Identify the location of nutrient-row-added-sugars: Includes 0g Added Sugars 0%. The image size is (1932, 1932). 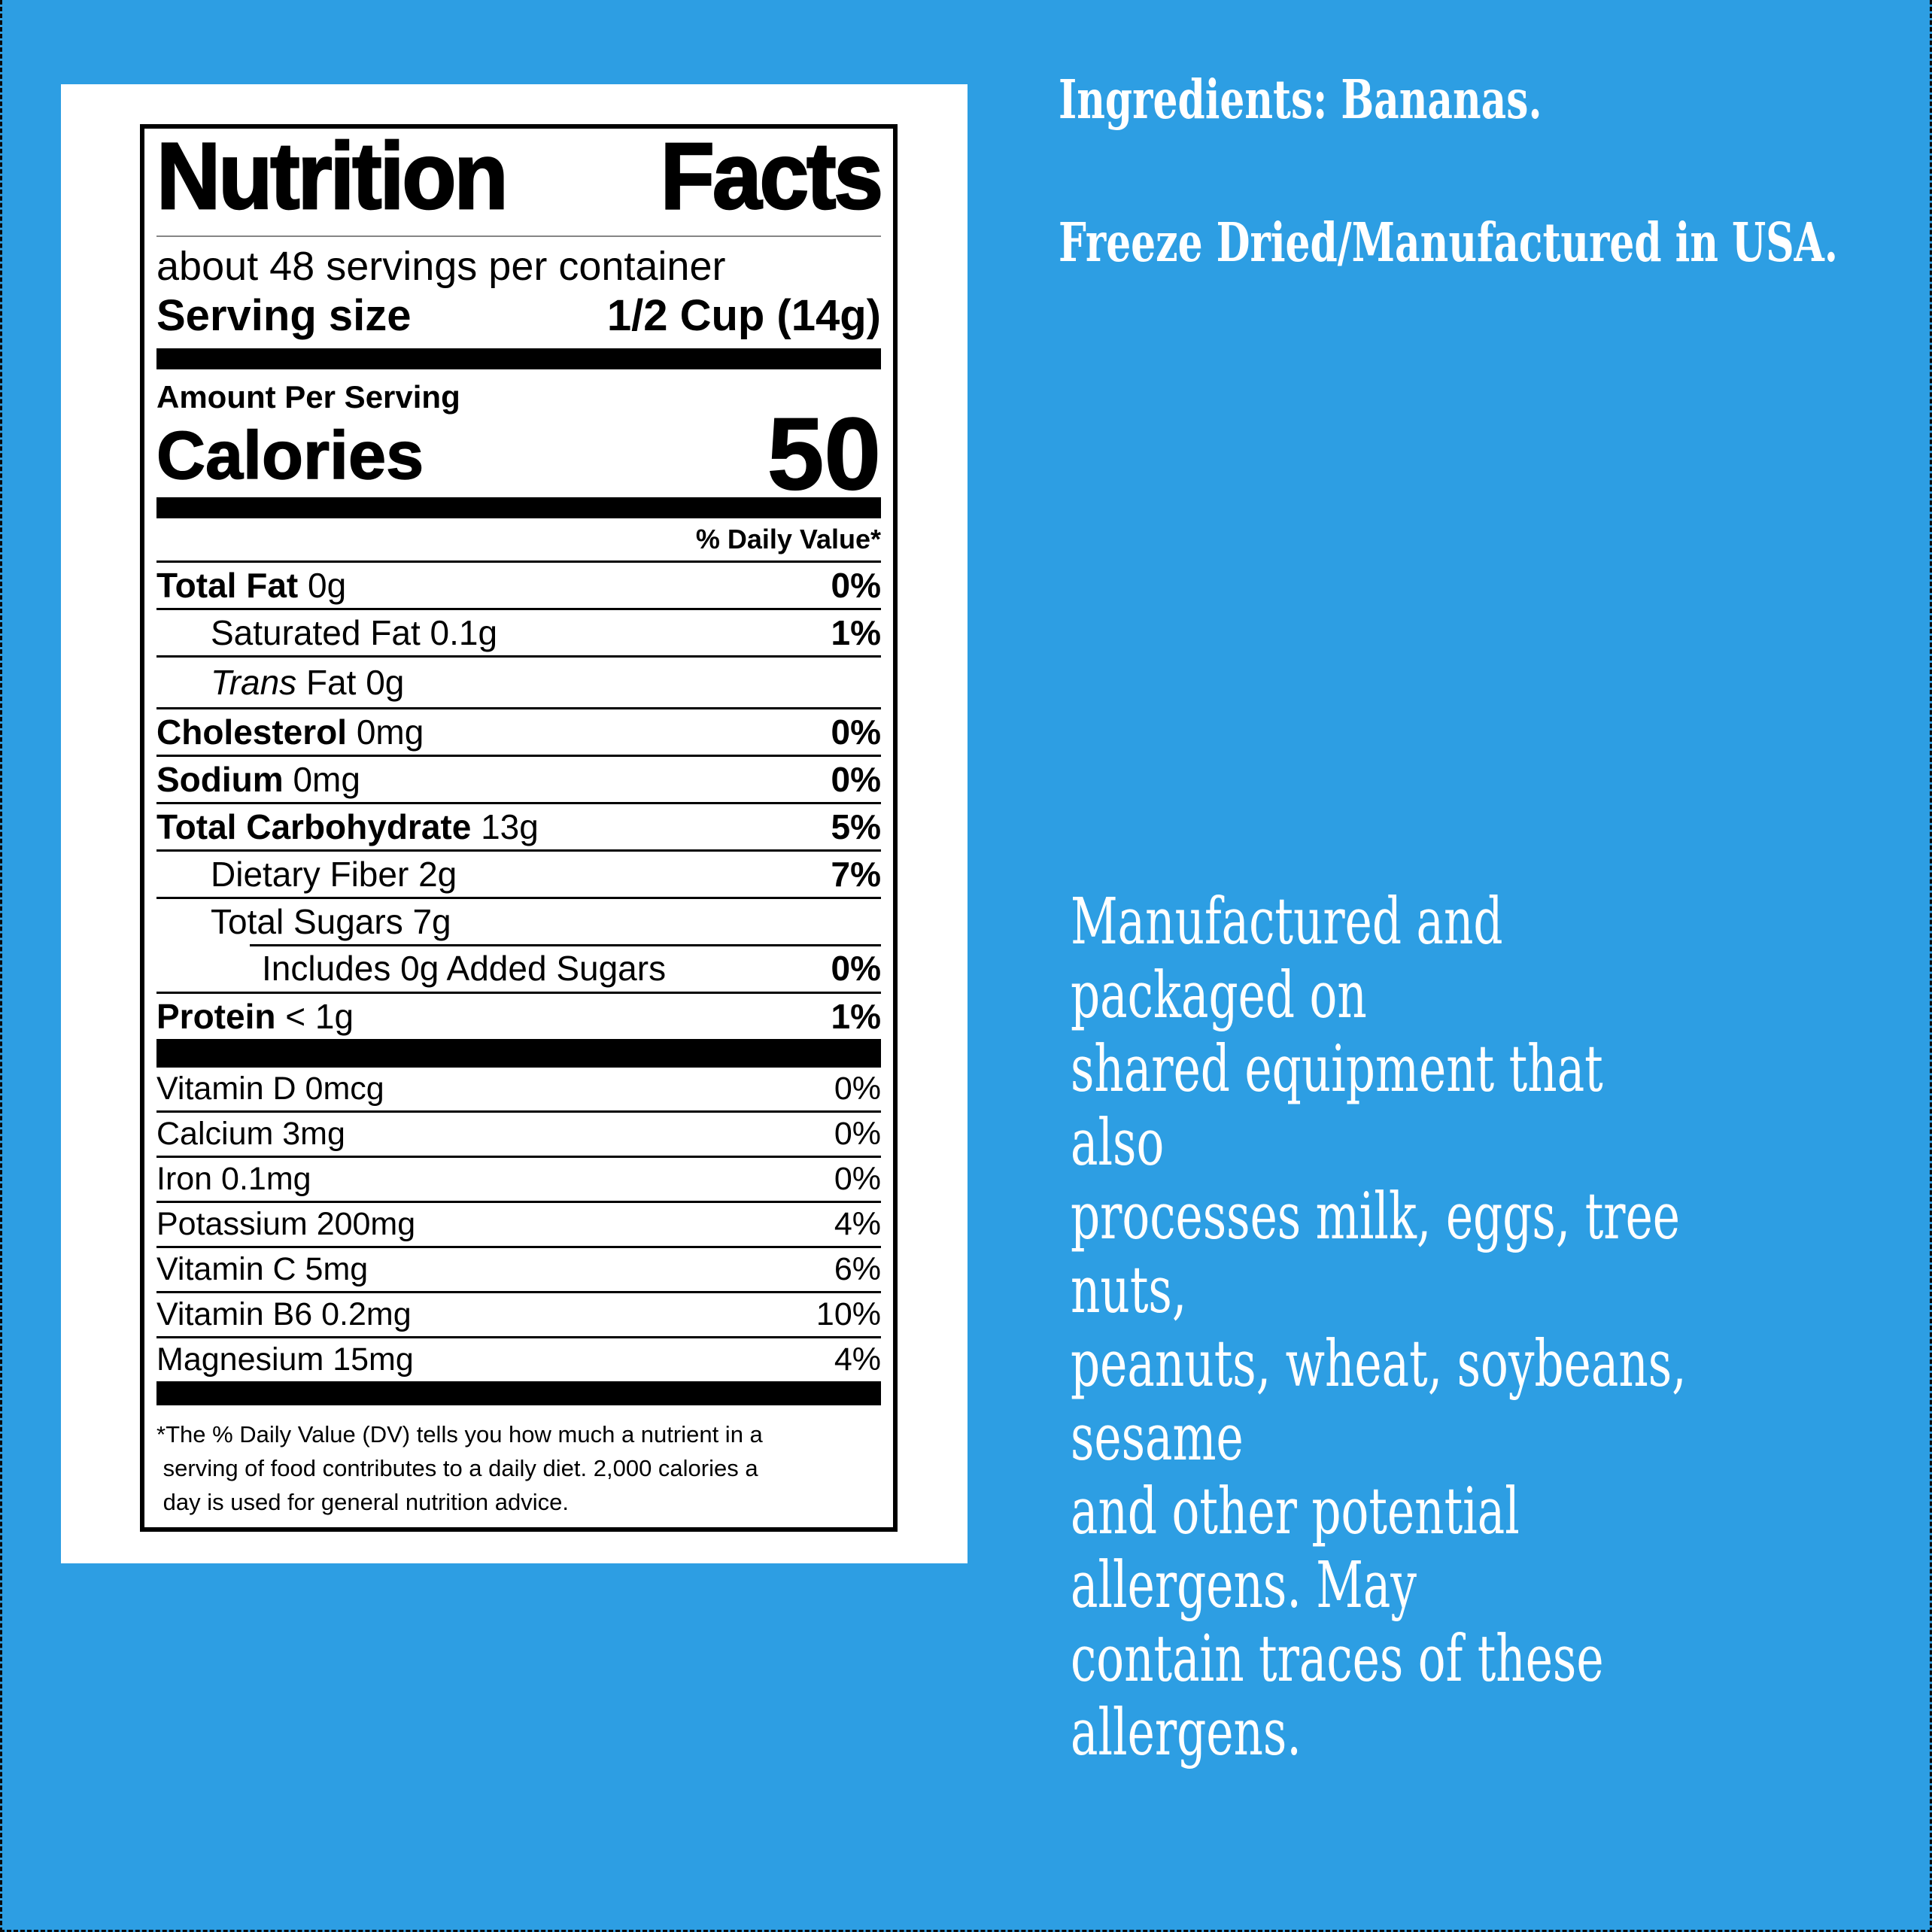
(518, 968).